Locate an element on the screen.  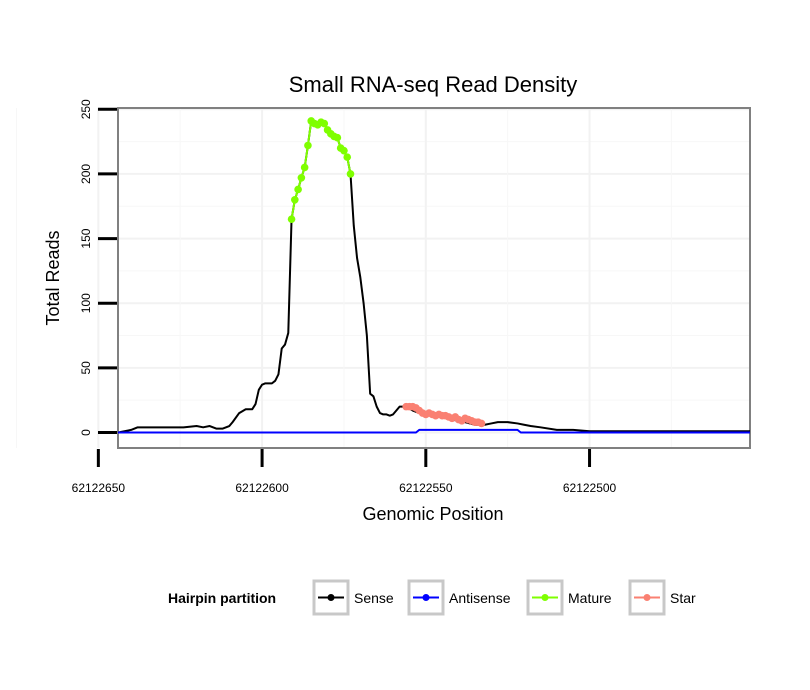
legend-label: Sense is located at coordinates (374, 598).